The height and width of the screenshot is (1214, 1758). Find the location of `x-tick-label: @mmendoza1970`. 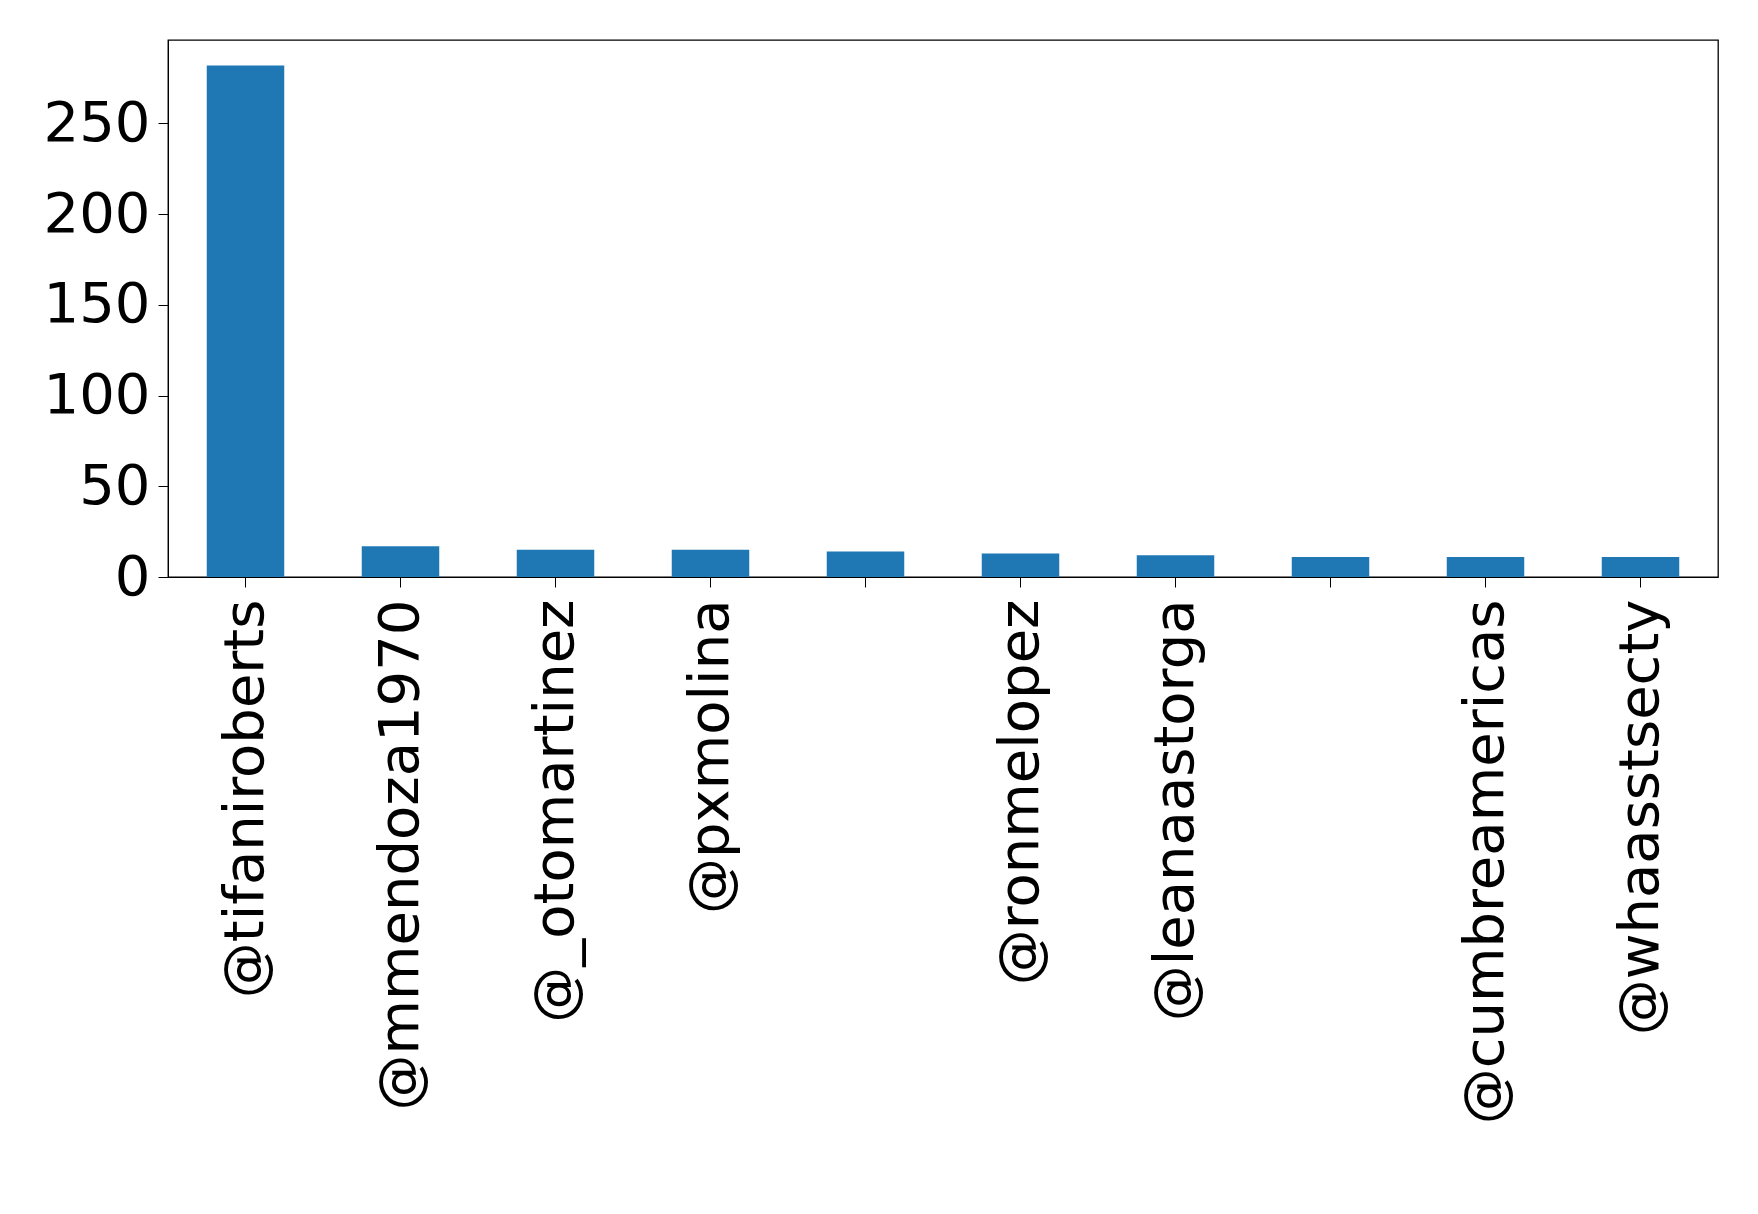

x-tick-label: @mmendoza1970 is located at coordinates (398, 855).